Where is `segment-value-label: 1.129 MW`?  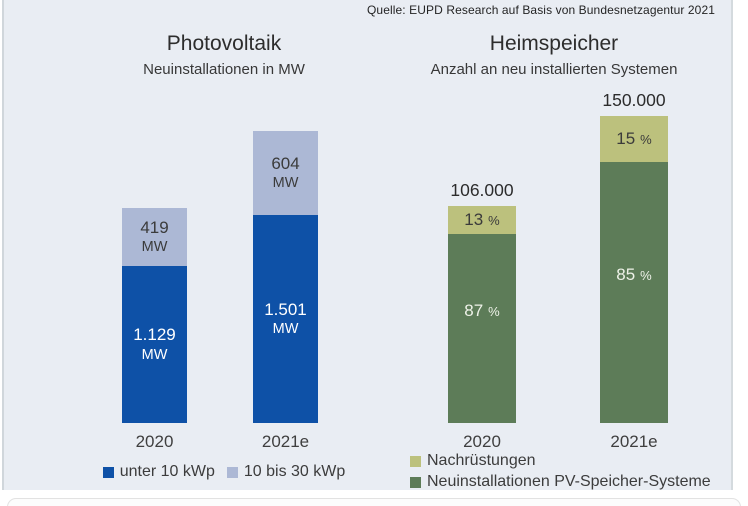 segment-value-label: 1.129 MW is located at coordinates (154, 344).